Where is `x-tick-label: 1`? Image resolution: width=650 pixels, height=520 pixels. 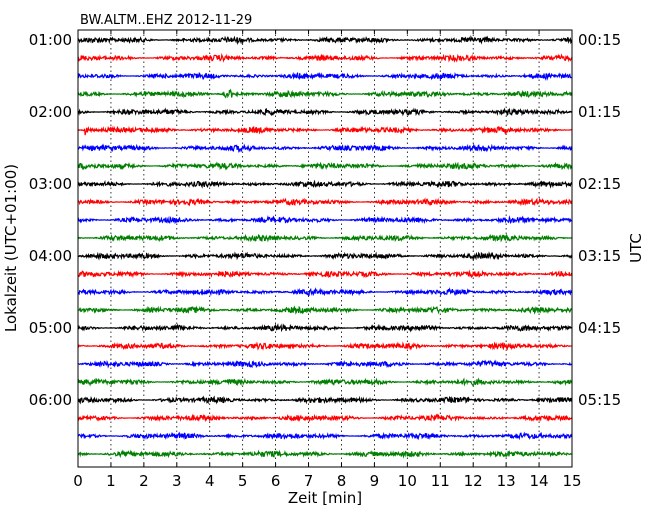
x-tick-label: 1 is located at coordinates (111, 481).